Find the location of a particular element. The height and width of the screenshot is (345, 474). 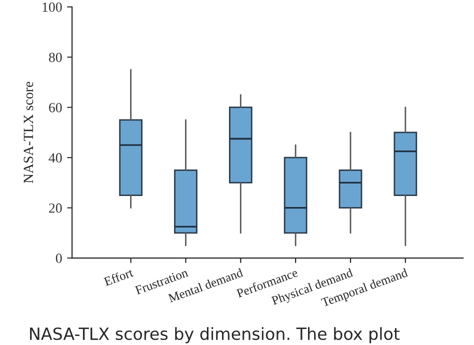

x-tick-label: Effort is located at coordinates (118, 277).